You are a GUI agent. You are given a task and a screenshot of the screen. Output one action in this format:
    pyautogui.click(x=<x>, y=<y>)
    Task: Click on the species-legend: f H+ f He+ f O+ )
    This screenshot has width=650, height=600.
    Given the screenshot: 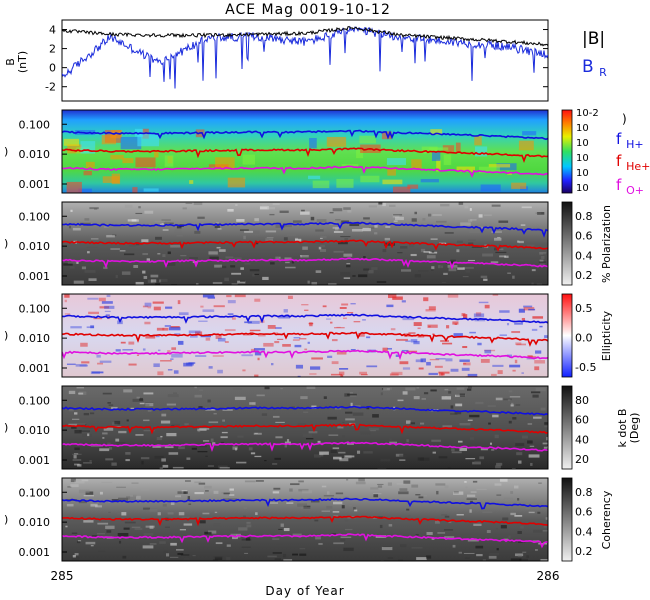 What is the action you would take?
    pyautogui.click(x=633, y=154)
    